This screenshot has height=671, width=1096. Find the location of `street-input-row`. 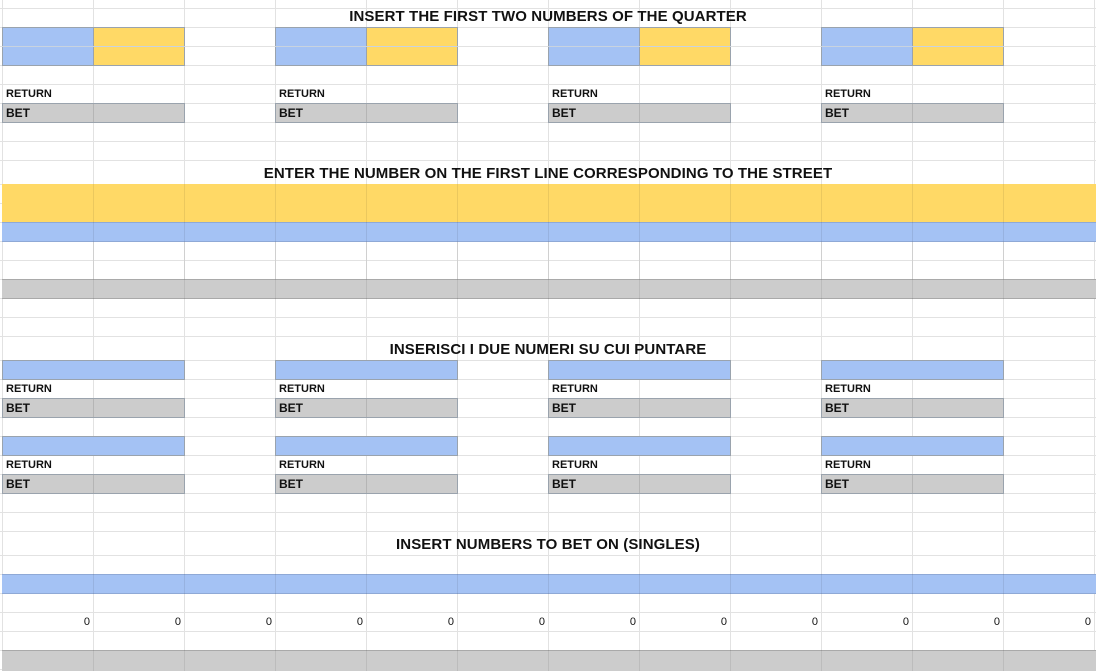

street-input-row is located at coordinates (549, 203).